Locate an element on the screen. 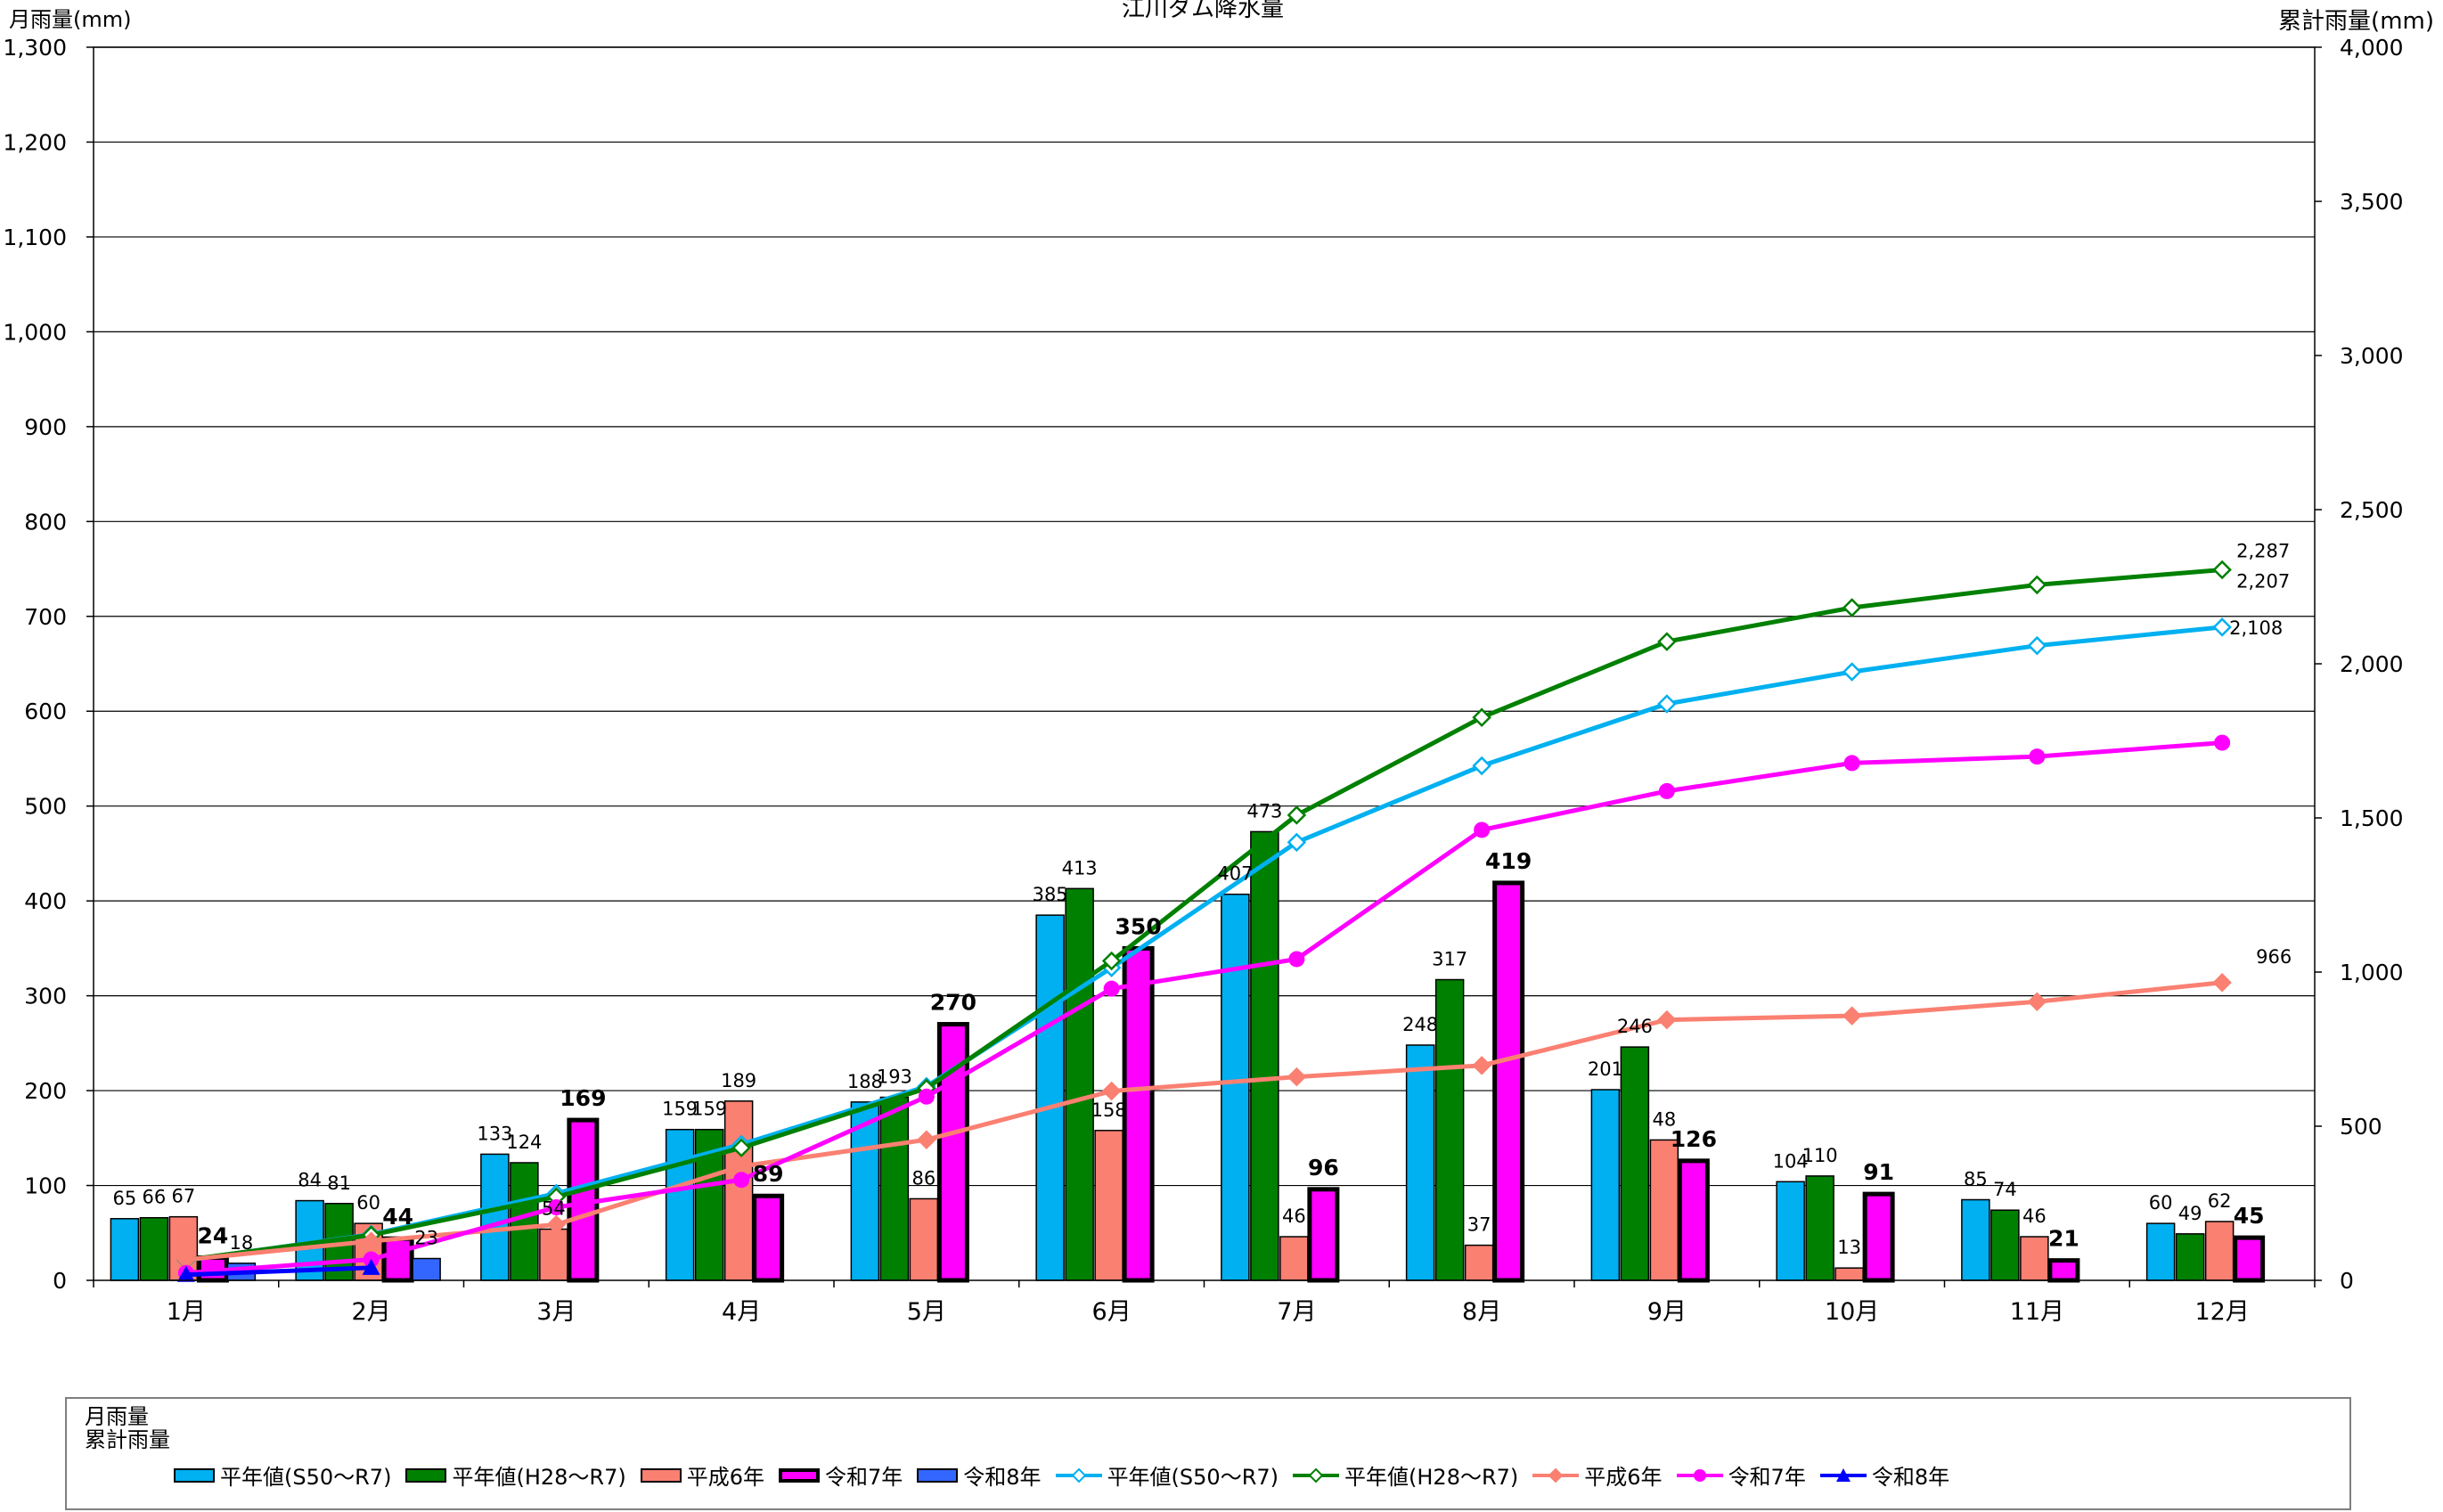 The width and height of the screenshot is (2443, 1512). left-tick-label: 300 is located at coordinates (45, 997).